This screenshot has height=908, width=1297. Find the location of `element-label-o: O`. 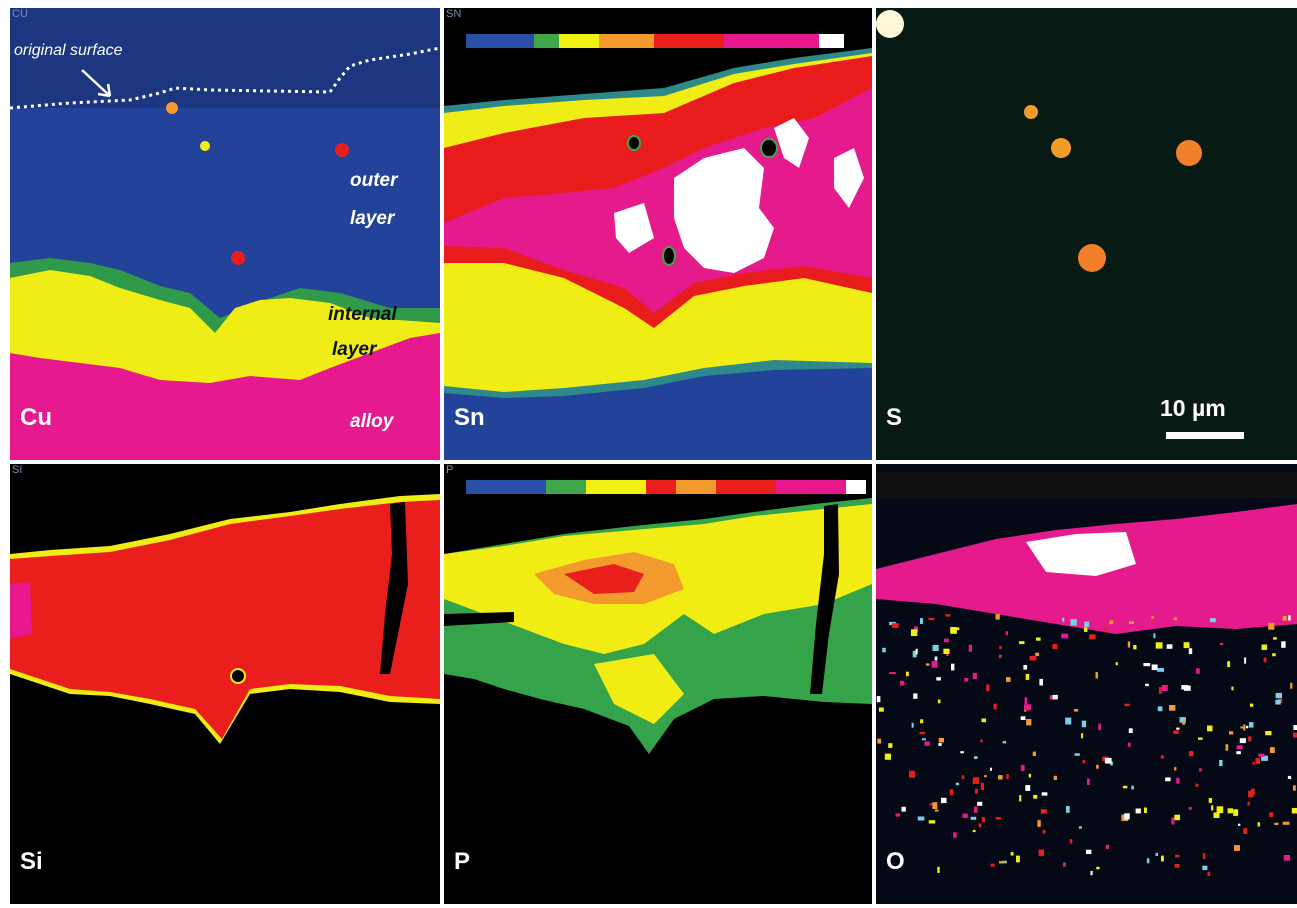

element-label-o: O is located at coordinates (895, 861).